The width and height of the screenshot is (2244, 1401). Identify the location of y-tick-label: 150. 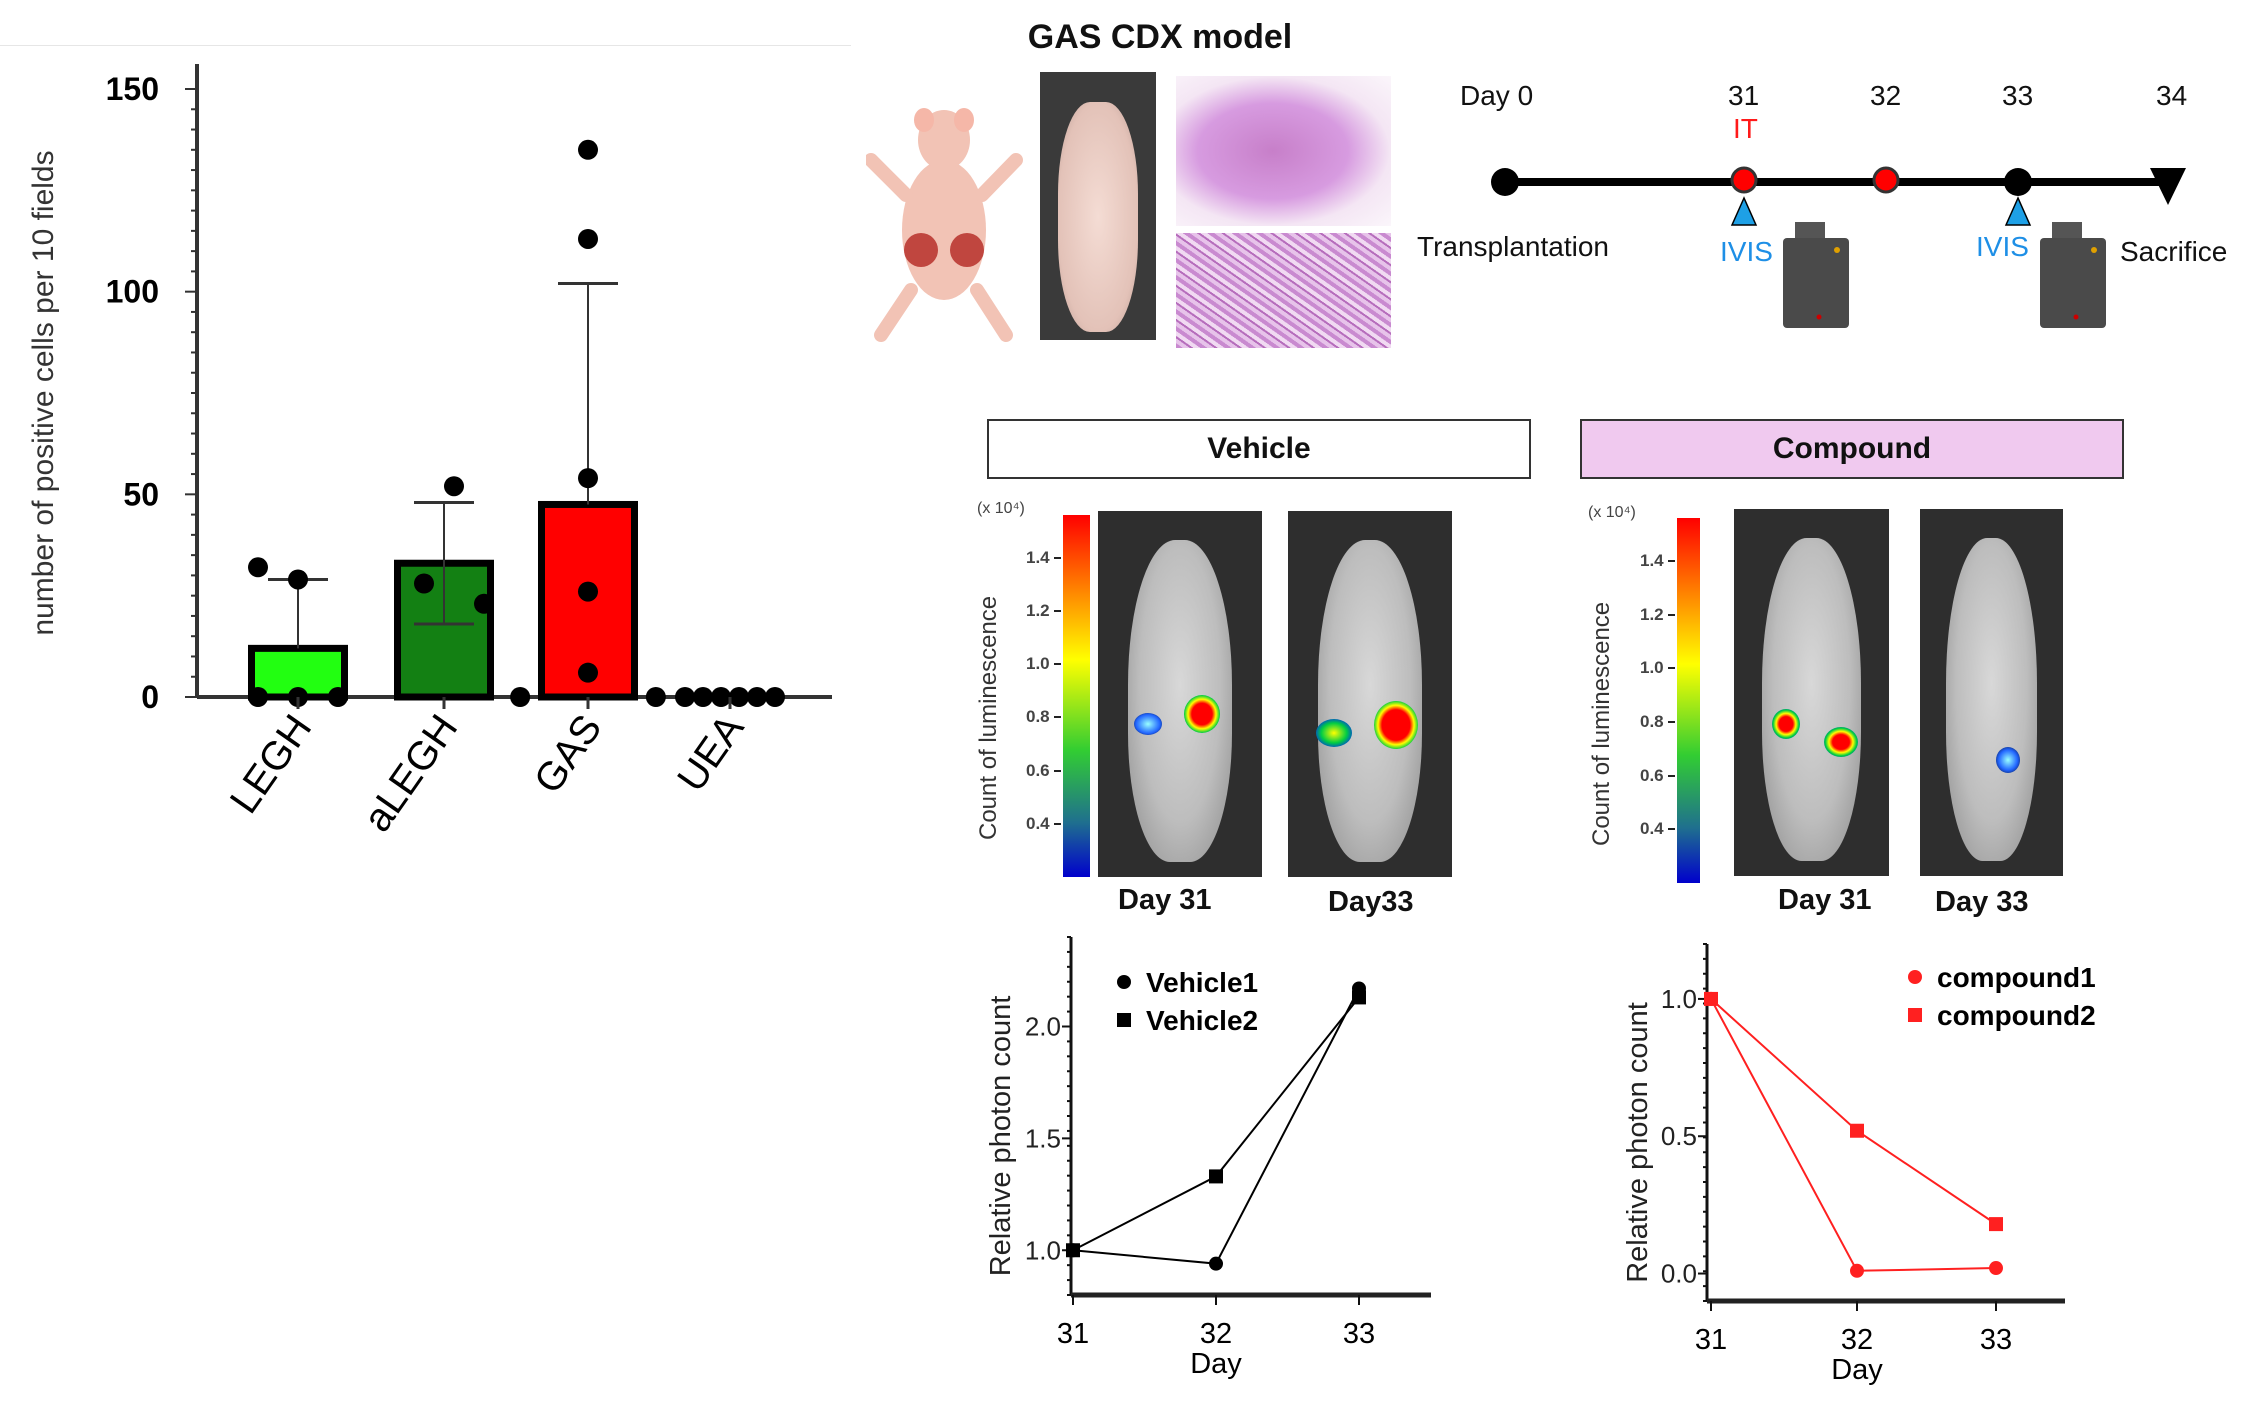
(132, 89).